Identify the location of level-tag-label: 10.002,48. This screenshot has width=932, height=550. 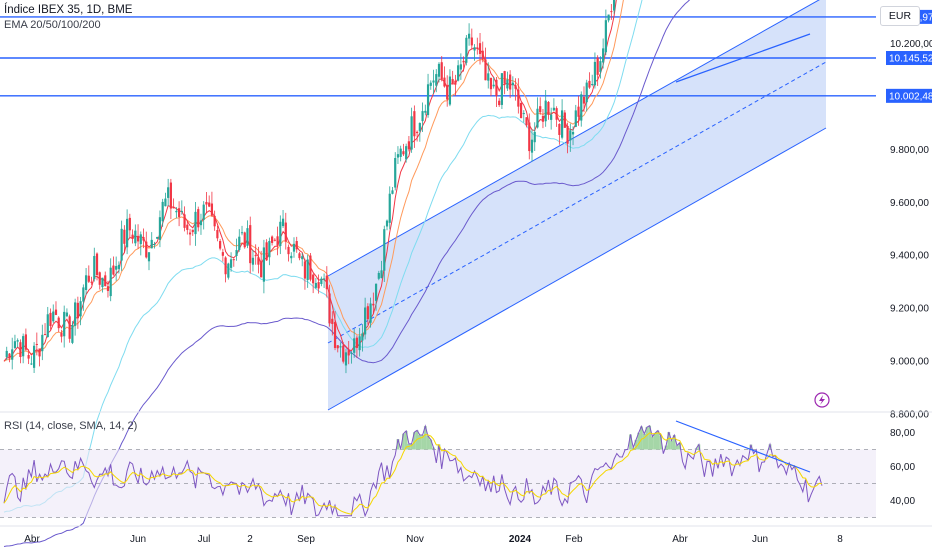
(910, 96).